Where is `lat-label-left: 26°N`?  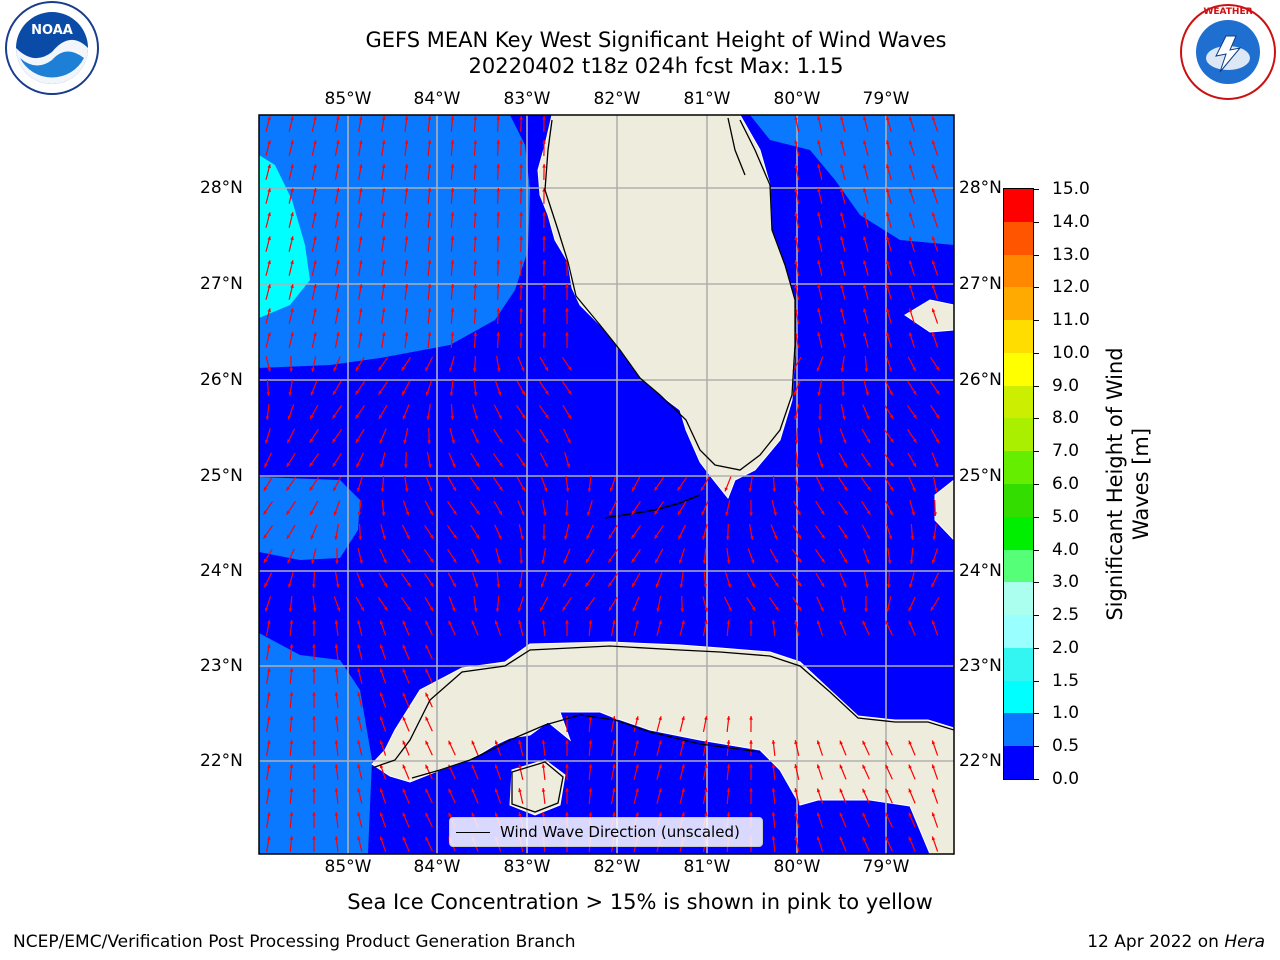 lat-label-left: 26°N is located at coordinates (221, 380).